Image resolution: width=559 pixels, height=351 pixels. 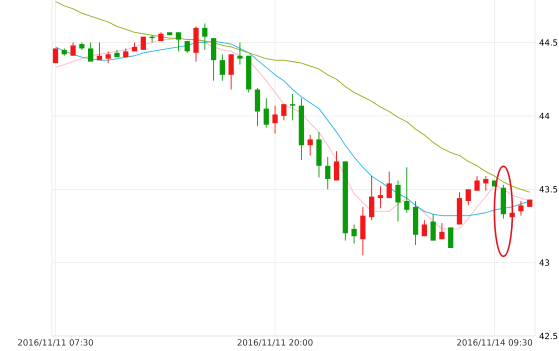 What do you see at coordinates (275, 342) in the screenshot?
I see `x-tick-label: 2016/11/11 20:00` at bounding box center [275, 342].